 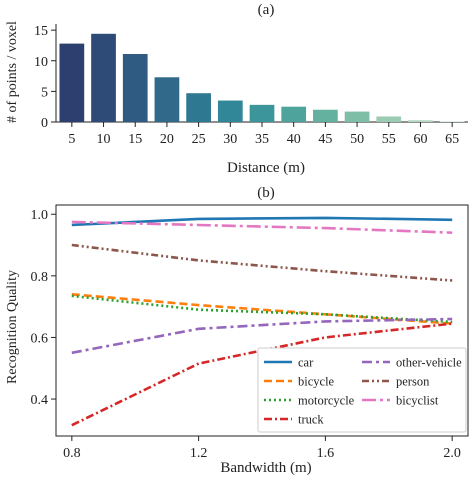 I want to click on chart-a-x-tick-label: 15, so click(x=135, y=139).